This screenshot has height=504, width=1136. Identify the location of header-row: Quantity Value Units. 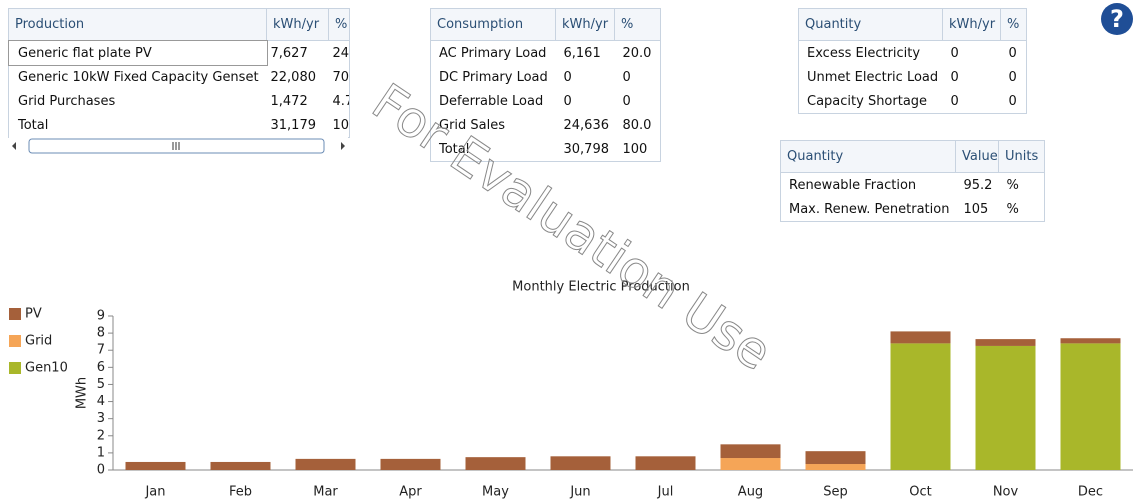
(912, 156).